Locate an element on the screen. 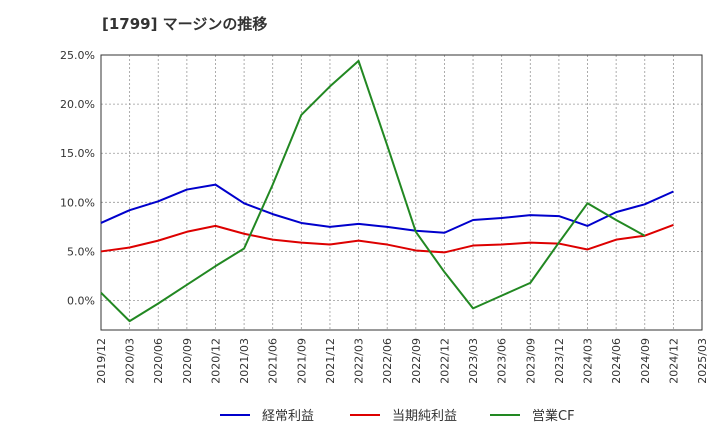  x-tick-label: 2019/12 is located at coordinates (101, 361).